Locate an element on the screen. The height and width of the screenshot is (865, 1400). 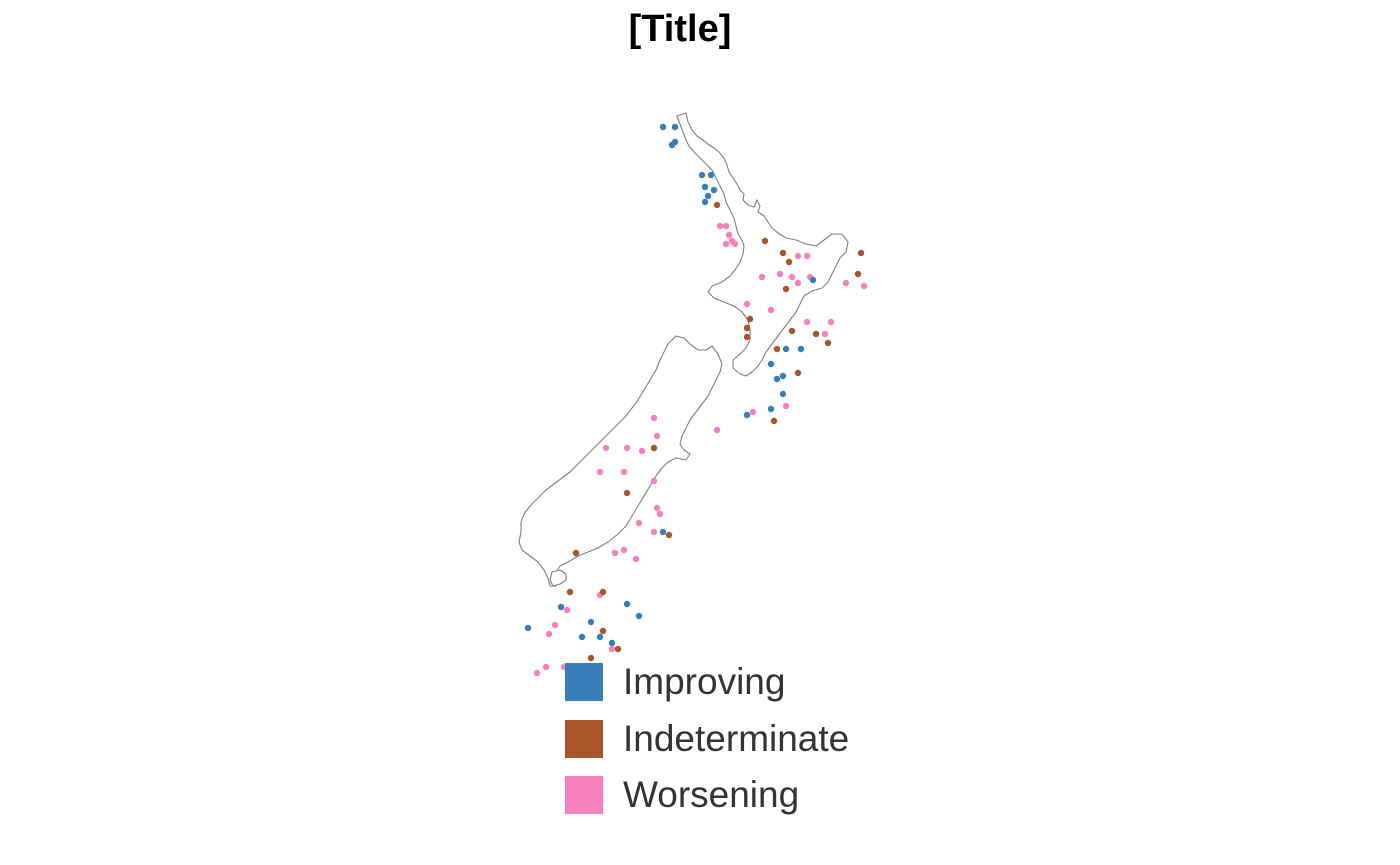
legend-item-indeterminate: Indeterminate is located at coordinates (707, 738).